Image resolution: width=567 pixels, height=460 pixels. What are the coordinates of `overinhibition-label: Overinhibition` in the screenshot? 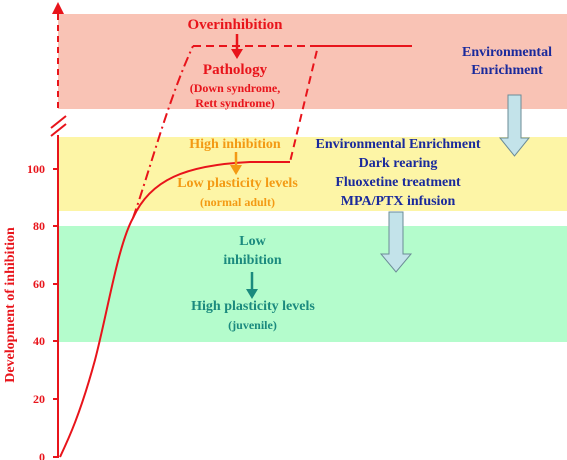 It's located at (235, 25).